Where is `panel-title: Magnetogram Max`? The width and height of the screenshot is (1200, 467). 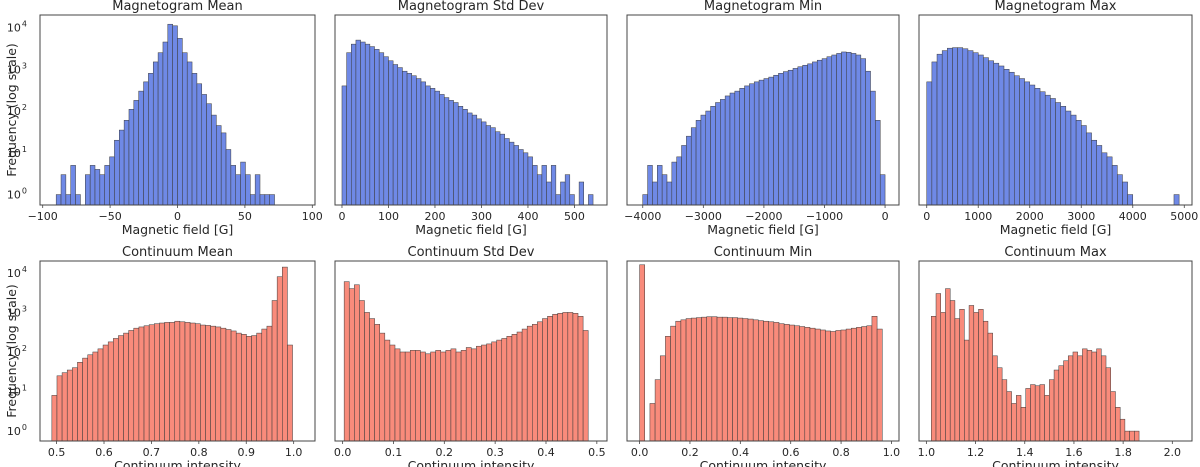
panel-title: Magnetogram Max is located at coordinates (1056, 7).